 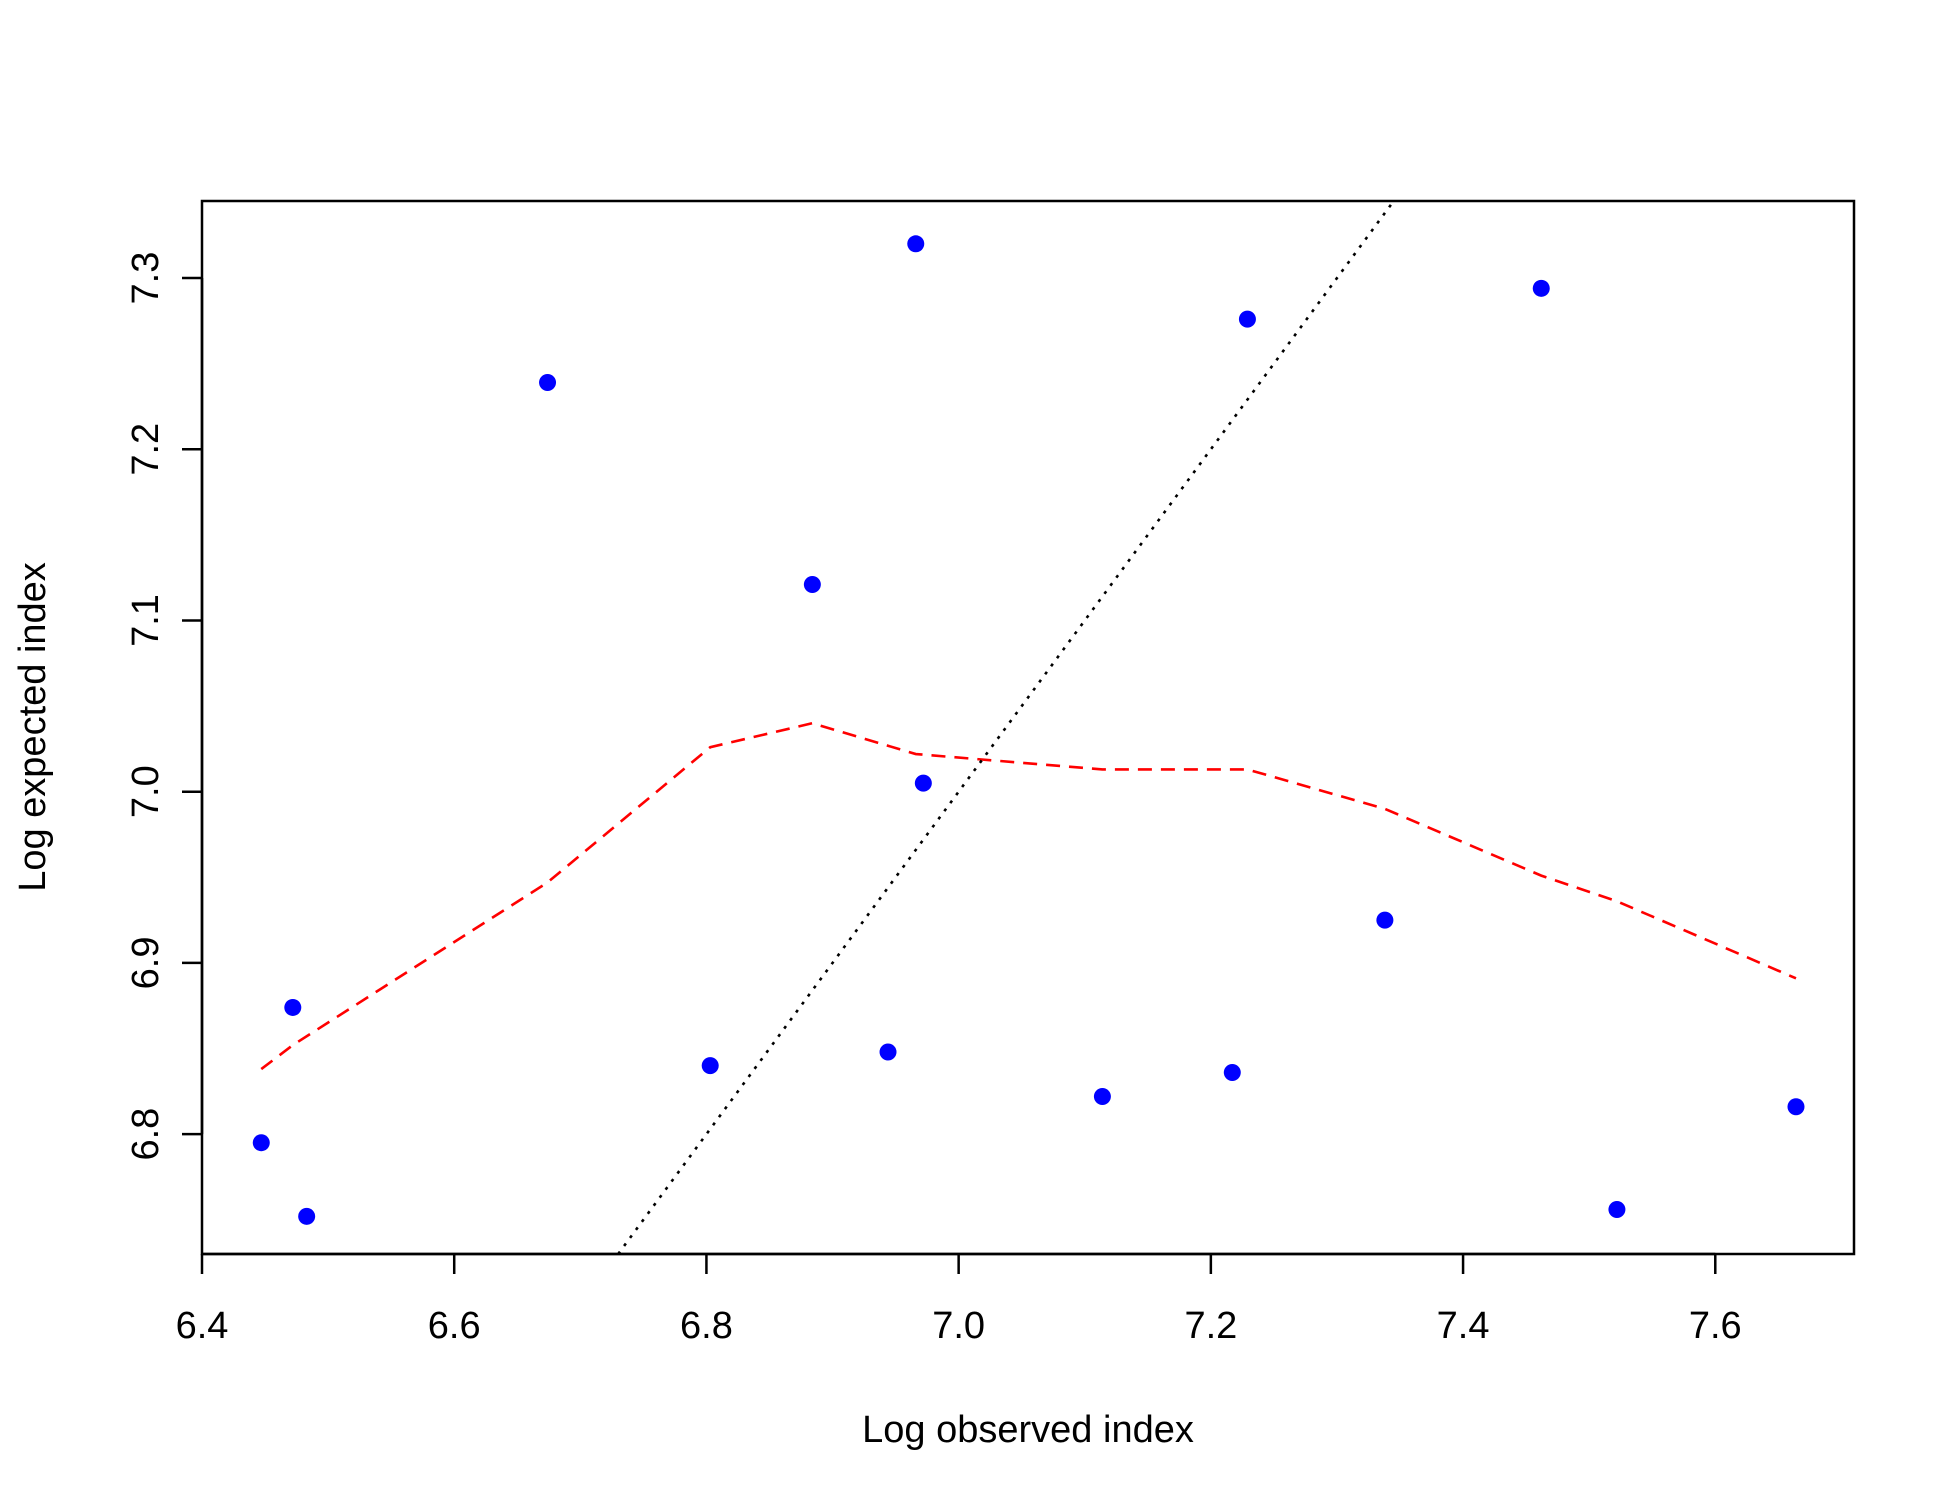 I want to click on y-tick-label: 7.2, so click(x=146, y=449).